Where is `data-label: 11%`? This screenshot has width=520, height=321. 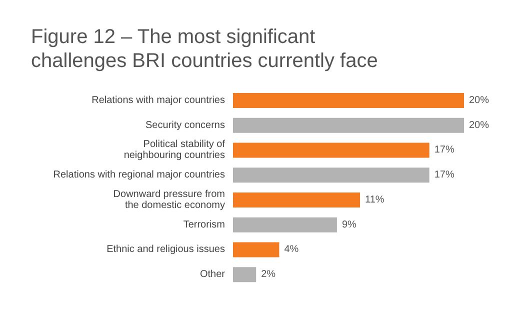 data-label: 11% is located at coordinates (374, 200).